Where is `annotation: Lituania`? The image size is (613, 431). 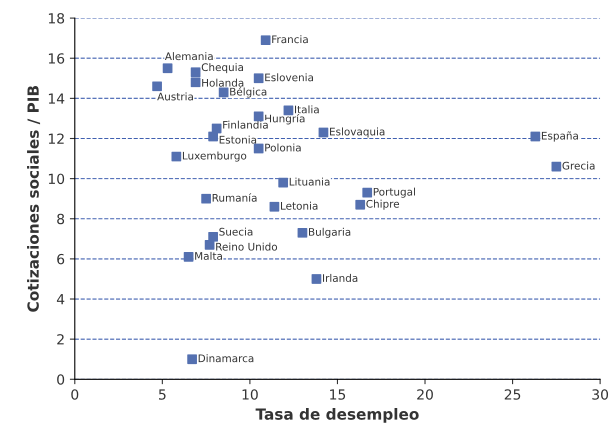
annotation: Lituania is located at coordinates (310, 182).